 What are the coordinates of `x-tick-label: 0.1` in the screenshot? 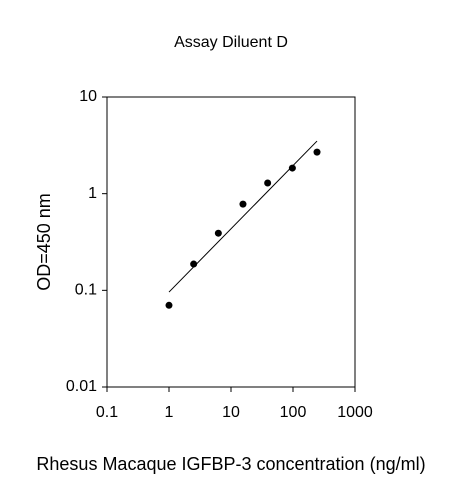 It's located at (107, 412).